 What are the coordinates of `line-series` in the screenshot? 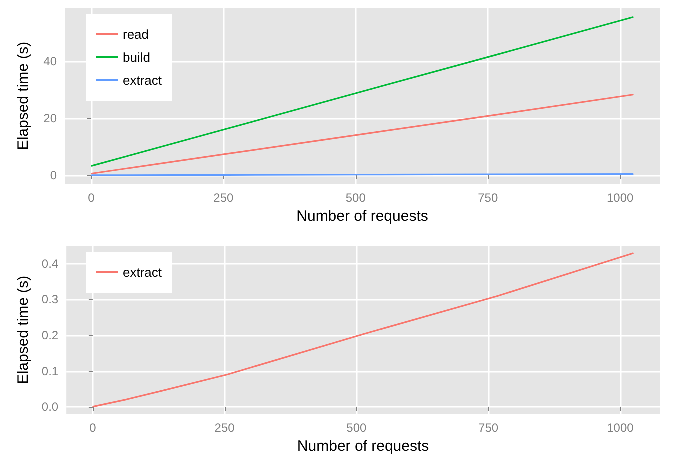 It's located at (362, 134).